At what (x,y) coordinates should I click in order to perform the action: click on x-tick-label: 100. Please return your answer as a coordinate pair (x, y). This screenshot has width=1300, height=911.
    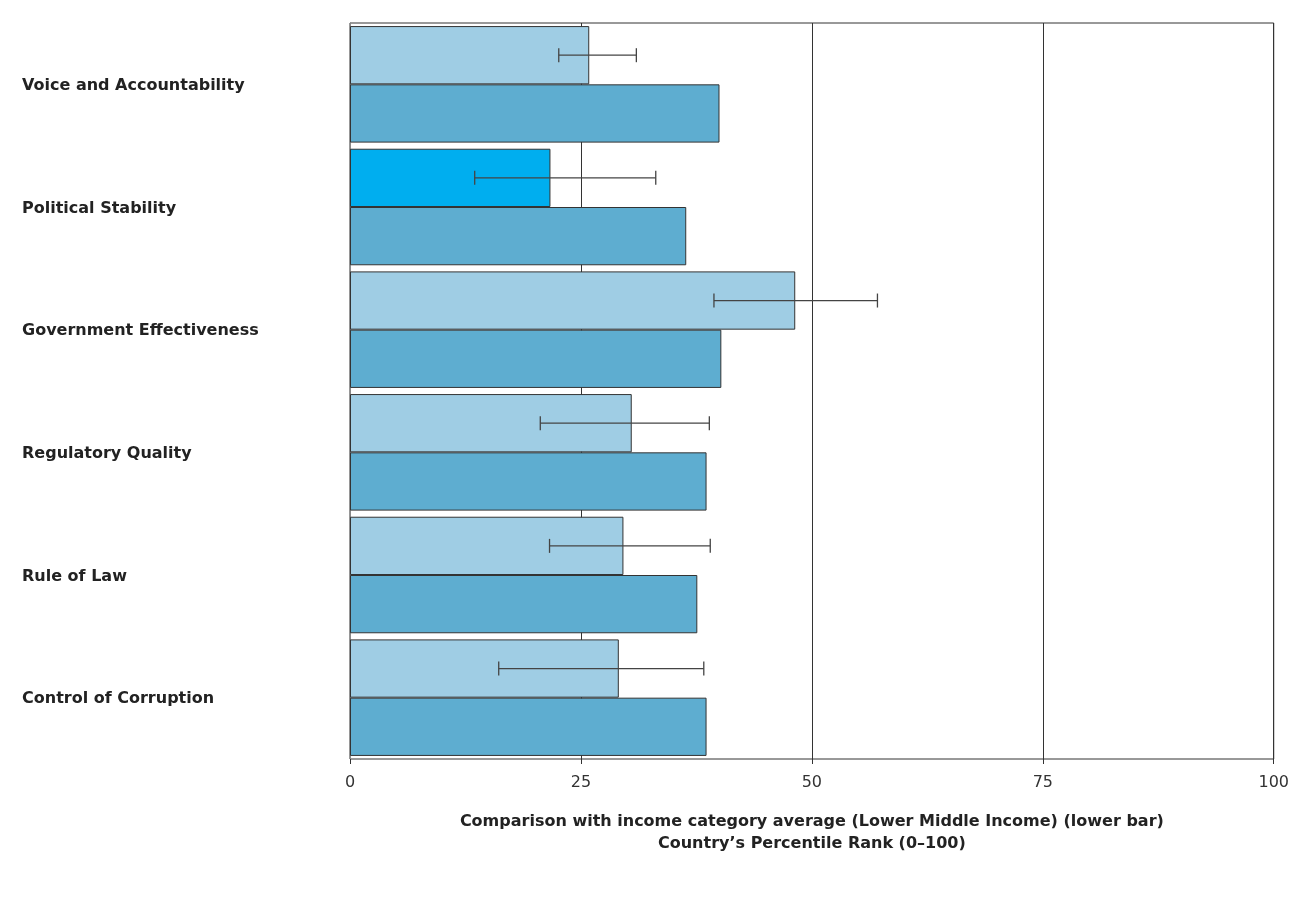
    Looking at the image, I should click on (1273, 781).